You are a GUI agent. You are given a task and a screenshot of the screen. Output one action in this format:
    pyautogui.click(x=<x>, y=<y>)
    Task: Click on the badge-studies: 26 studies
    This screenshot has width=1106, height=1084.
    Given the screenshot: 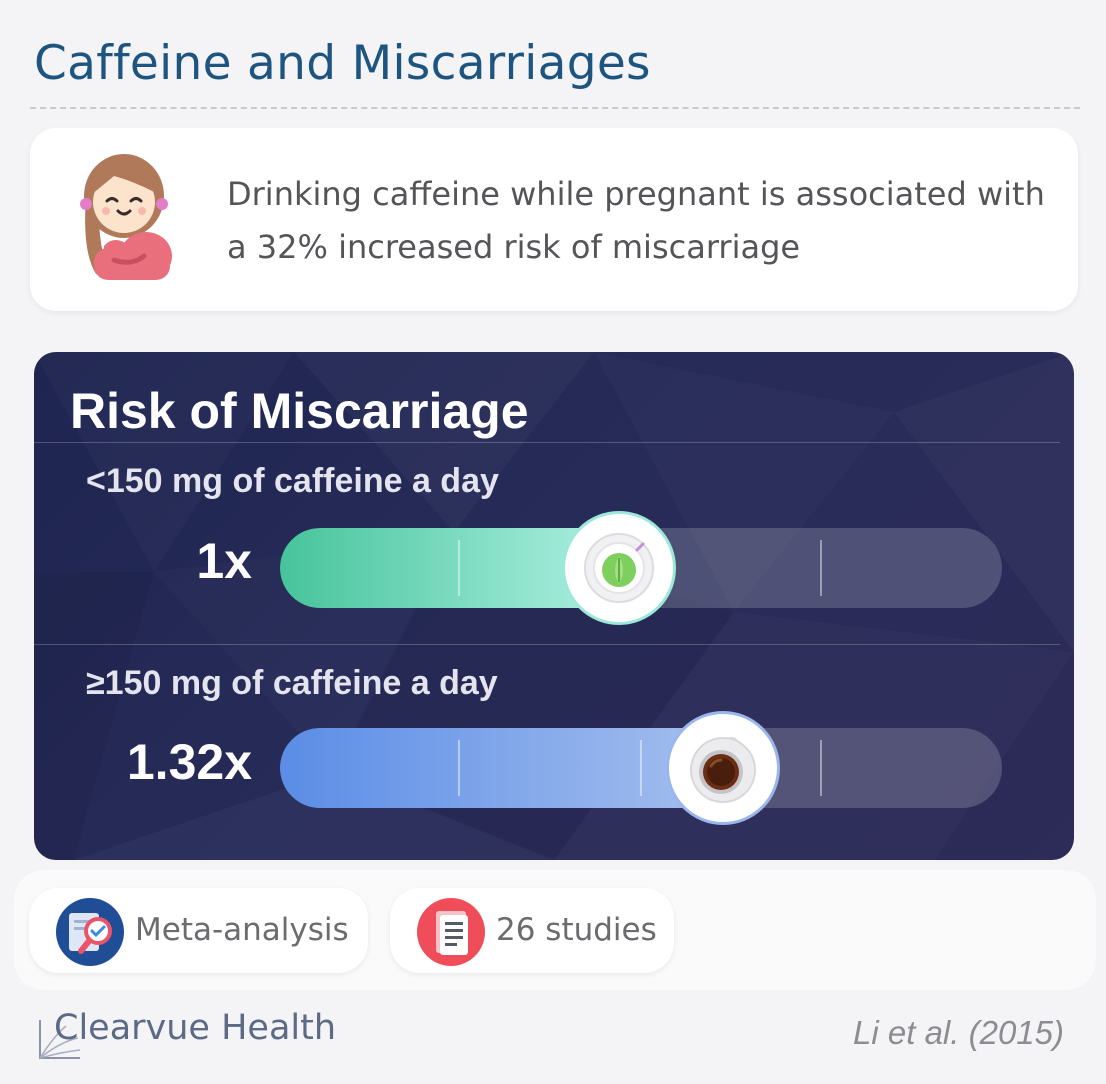 What is the action you would take?
    pyautogui.click(x=532, y=930)
    